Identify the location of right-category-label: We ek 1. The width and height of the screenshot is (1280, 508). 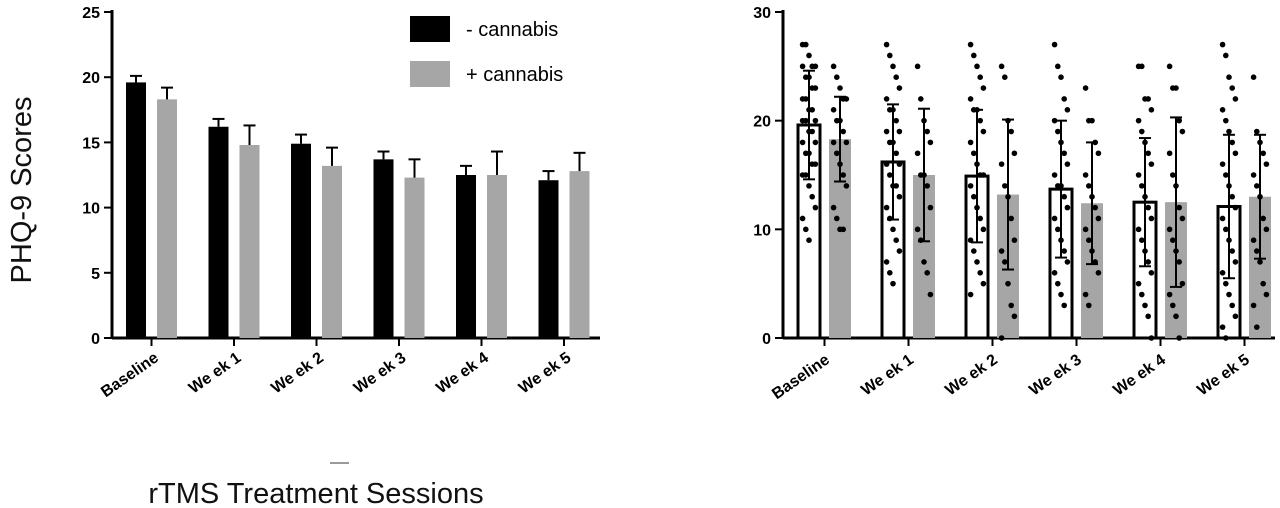
(887, 375).